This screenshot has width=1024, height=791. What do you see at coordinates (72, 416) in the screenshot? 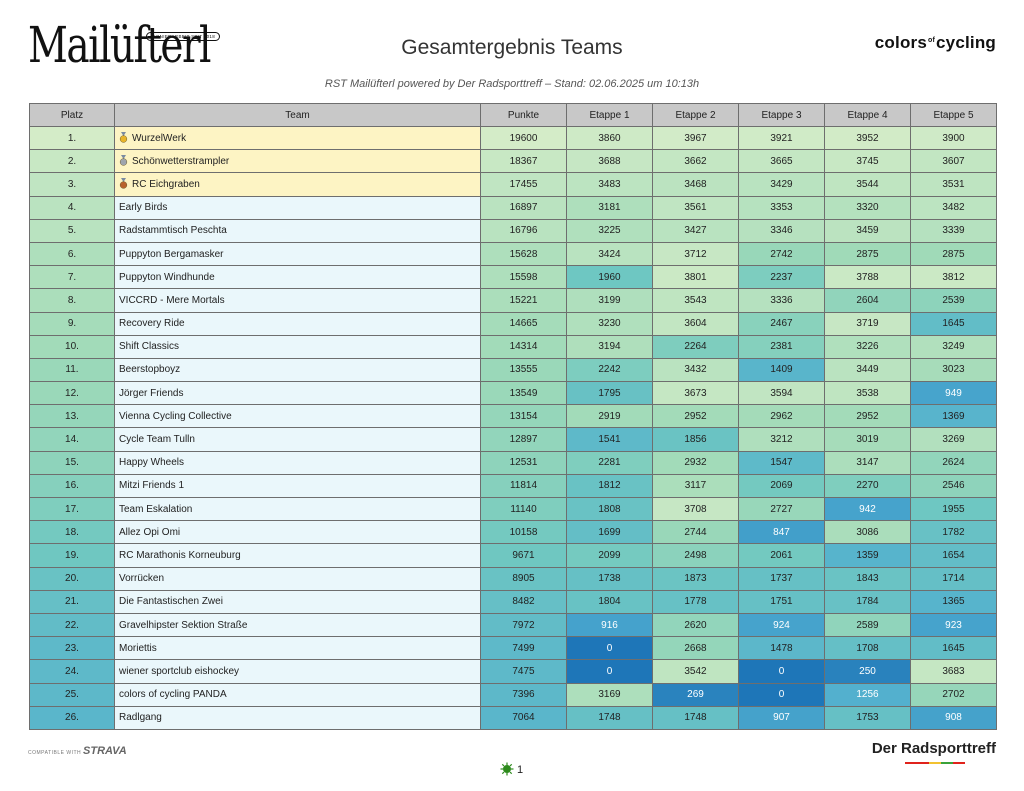
I see `cell-platz: 13.` at bounding box center [72, 416].